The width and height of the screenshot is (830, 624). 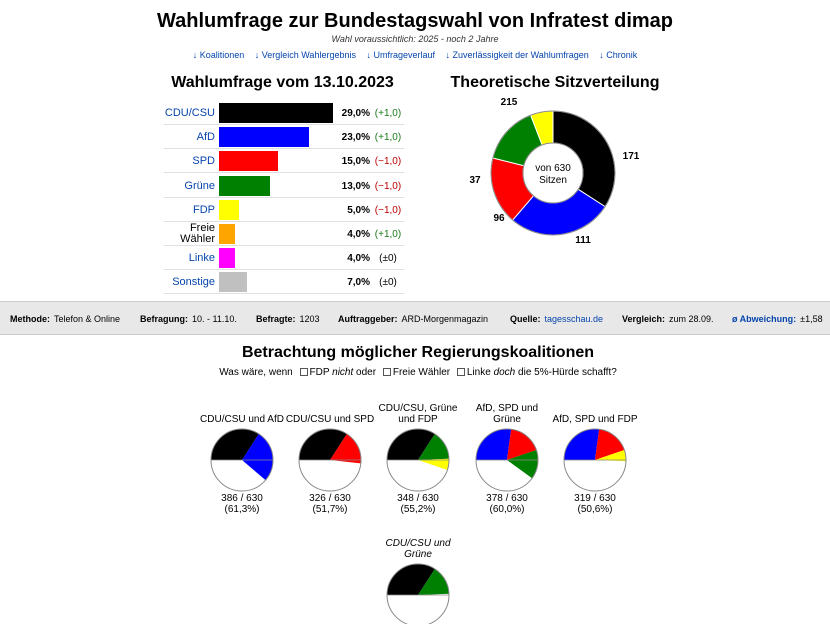 I want to click on method-value: 1203, so click(x=309, y=319).